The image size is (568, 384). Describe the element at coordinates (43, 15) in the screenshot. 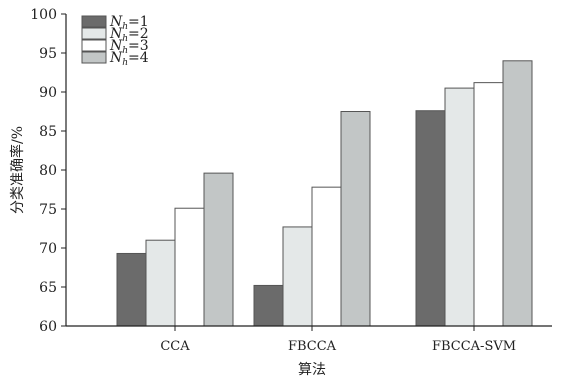

I see `y-tick-label: 100` at that location.